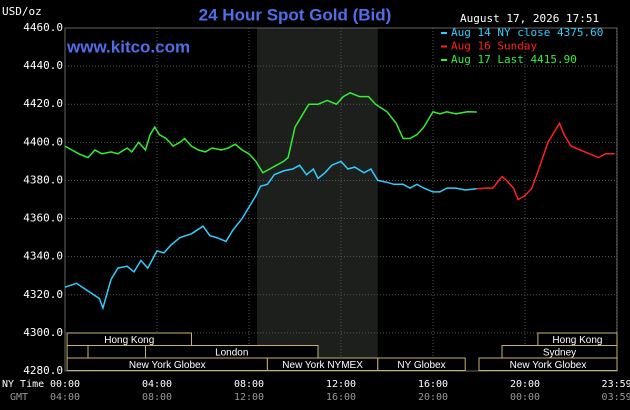 The image size is (630, 410). Describe the element at coordinates (157, 384) in the screenshot. I see `x-tick-label: 04:00` at that location.